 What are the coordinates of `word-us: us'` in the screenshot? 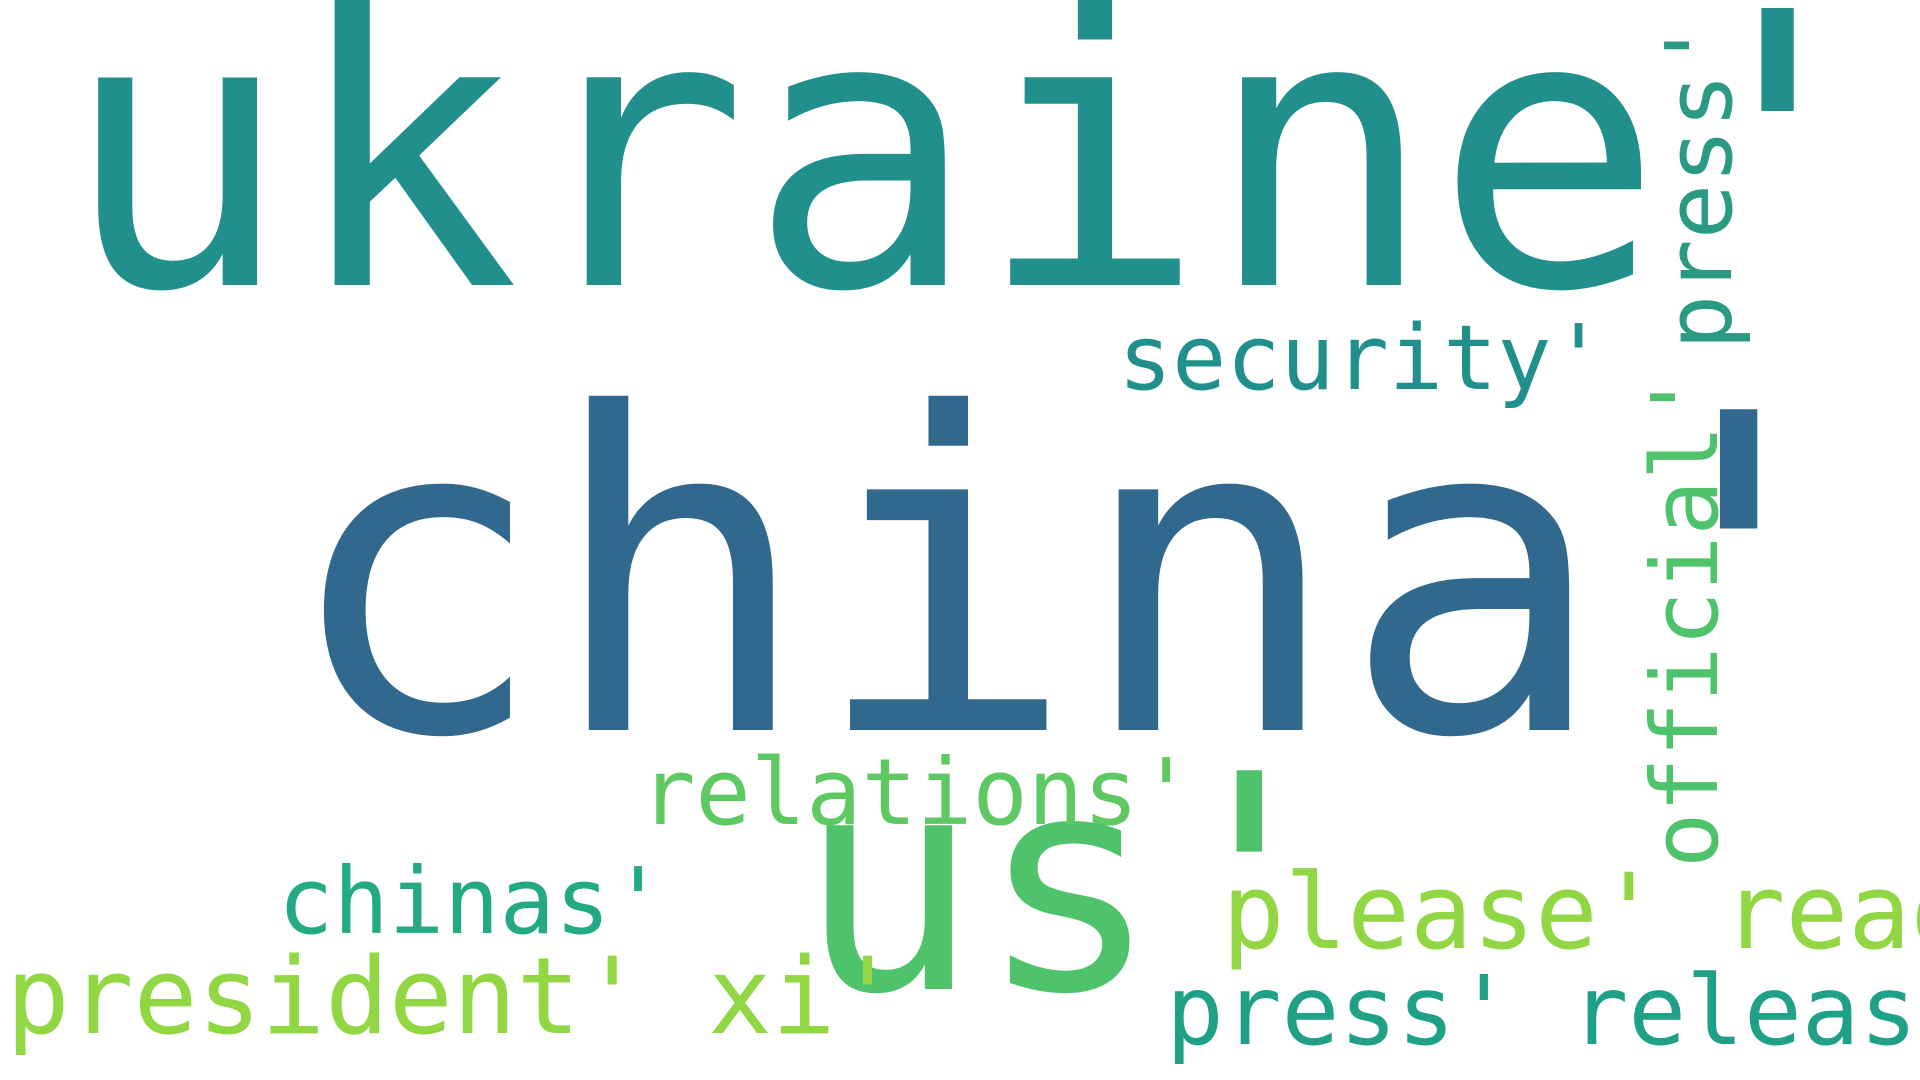 It's located at (1069, 885).